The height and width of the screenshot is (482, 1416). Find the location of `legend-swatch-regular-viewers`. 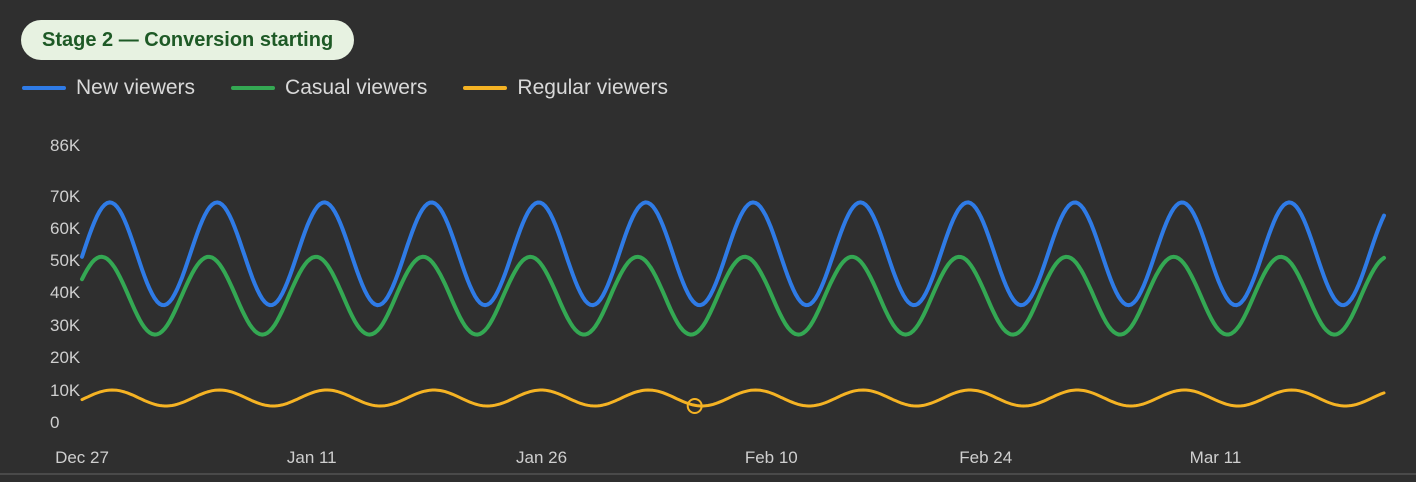

legend-swatch-regular-viewers is located at coordinates (485, 88).